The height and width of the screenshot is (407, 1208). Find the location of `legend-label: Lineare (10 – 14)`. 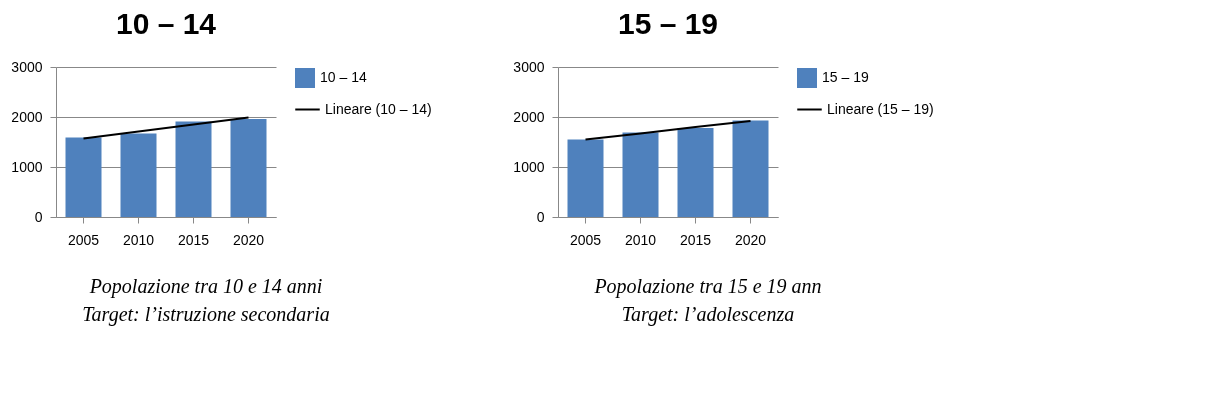

legend-label: Lineare (10 – 14) is located at coordinates (378, 108).